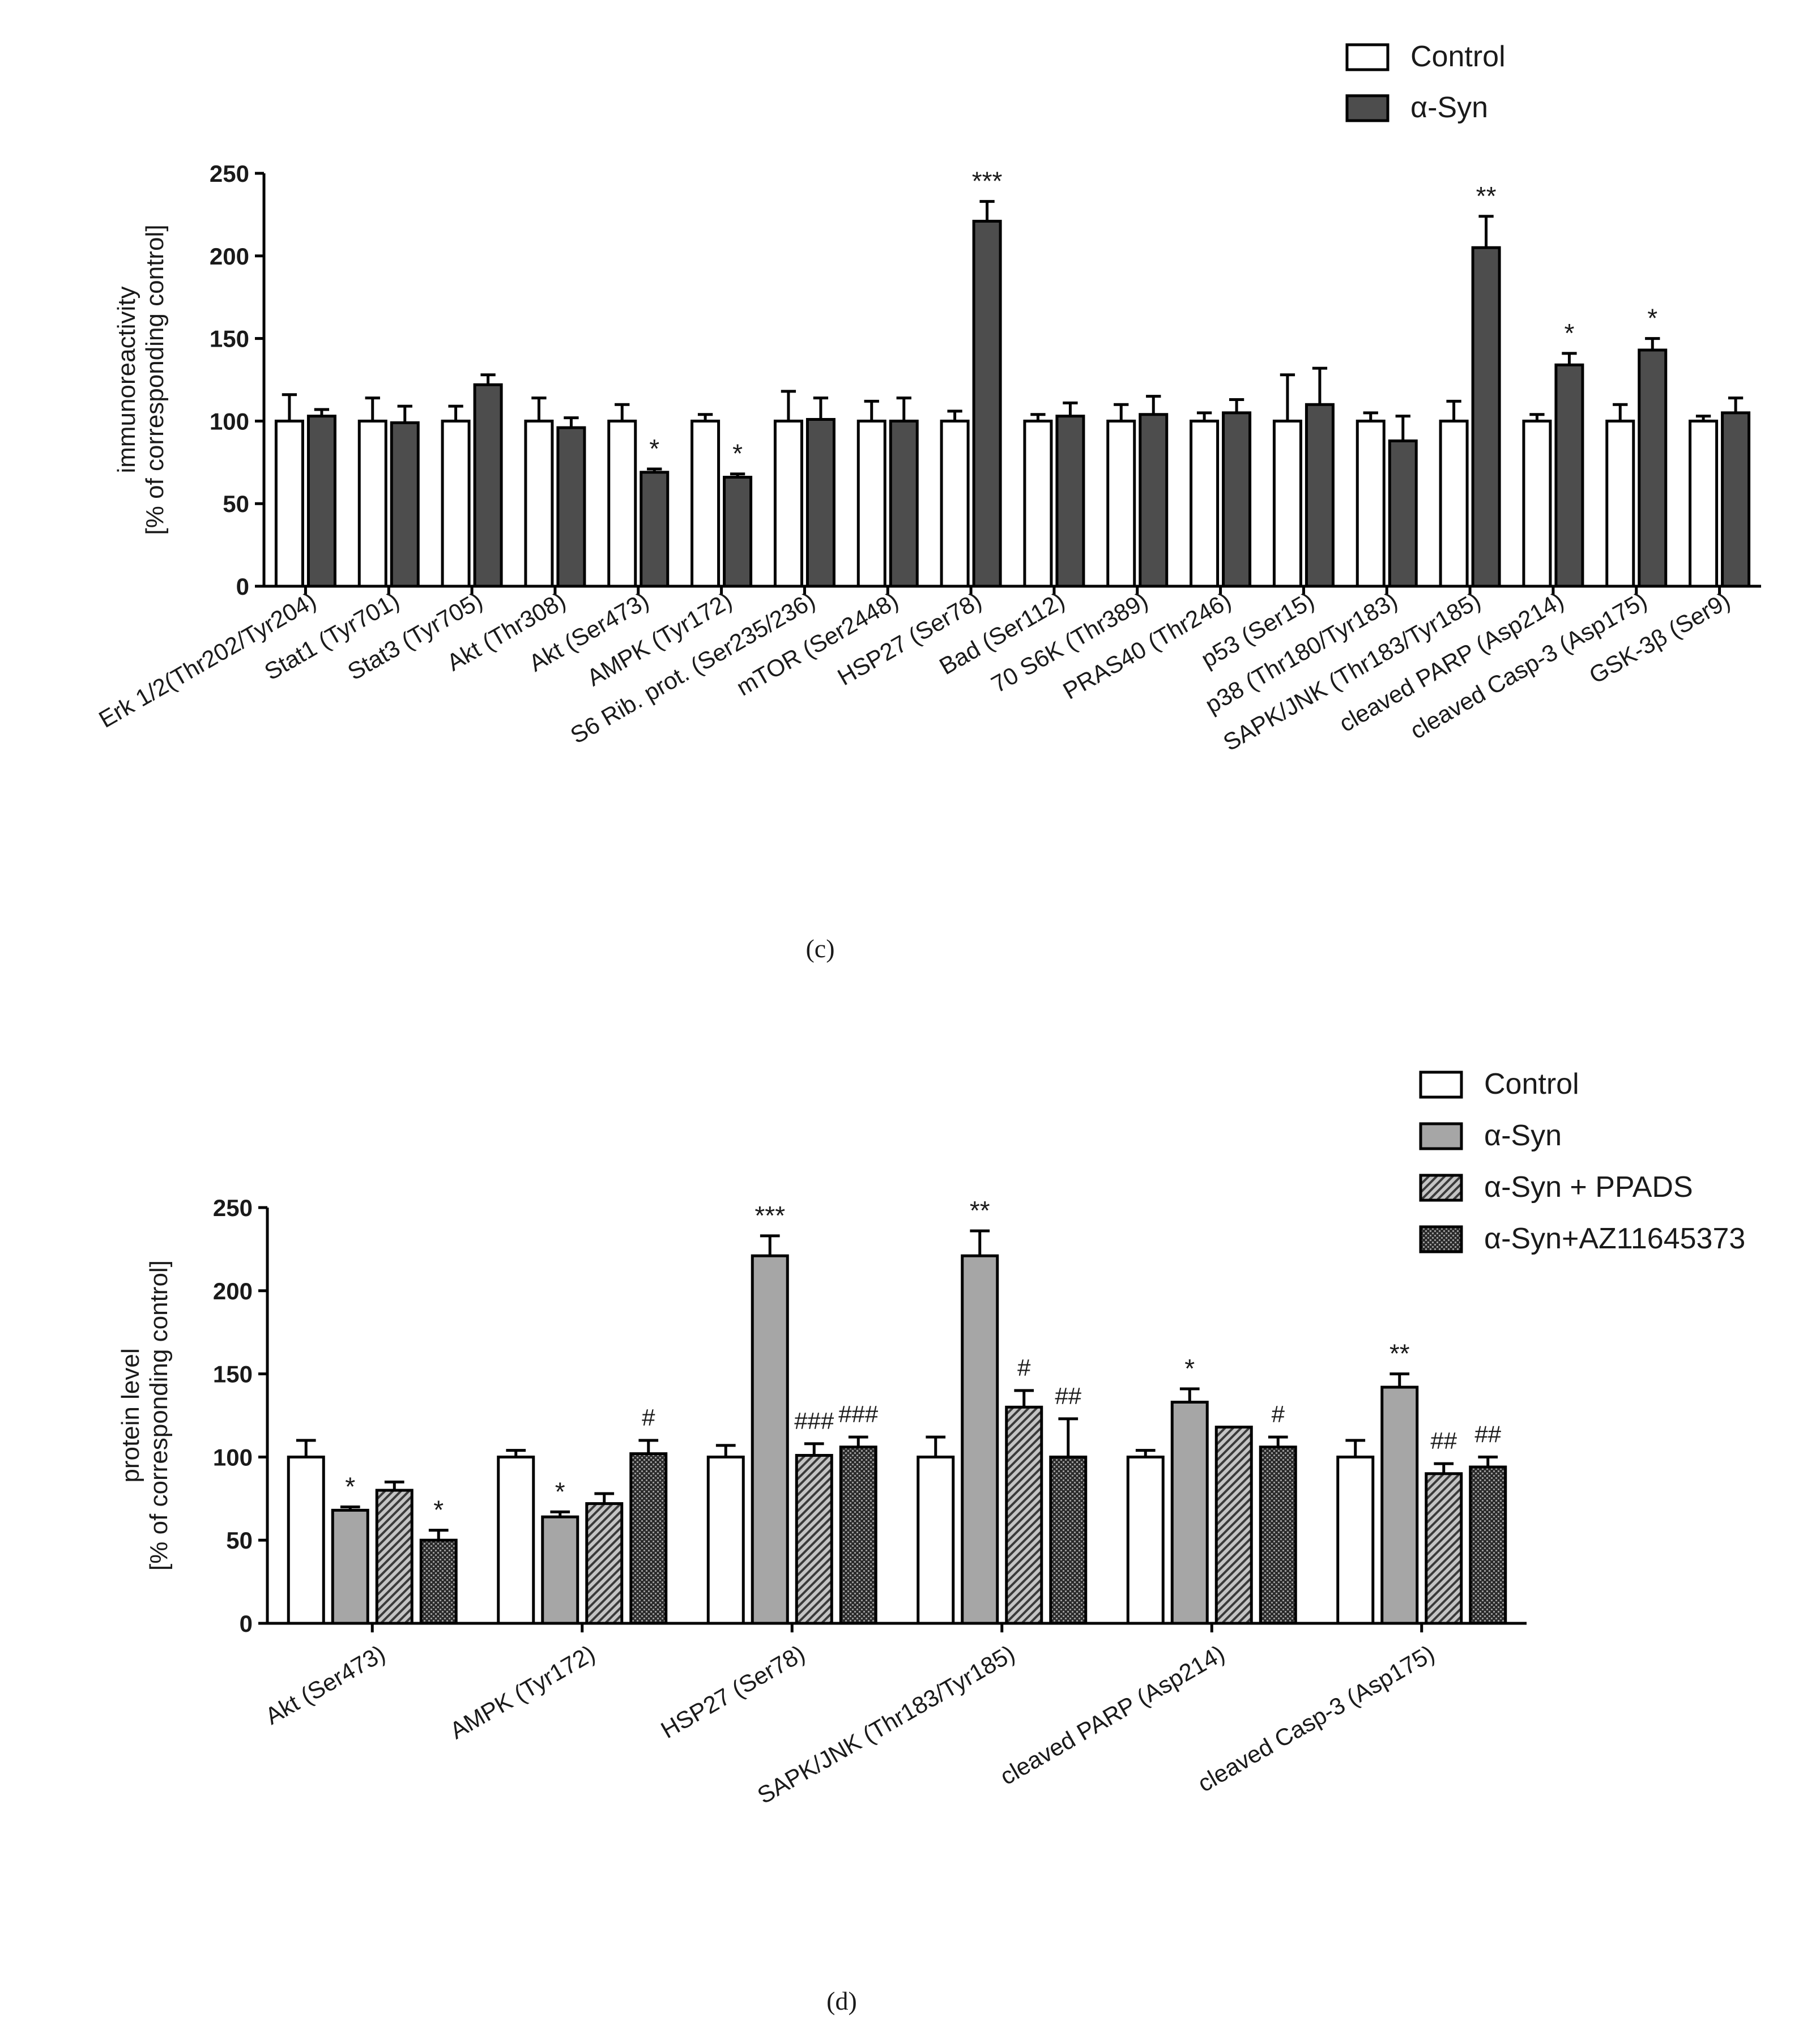 This screenshot has height=2030, width=1820. What do you see at coordinates (819, 948) in the screenshot?
I see `panel-label-c: (c)` at bounding box center [819, 948].